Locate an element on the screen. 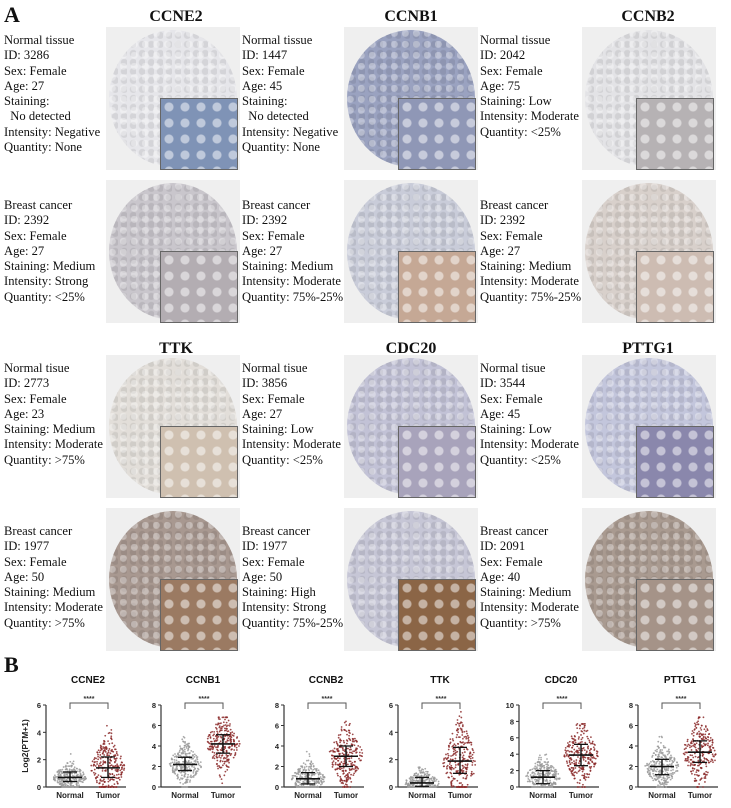 This screenshot has height=808, width=731. sample-info-line: Quantity: >75% is located at coordinates (44, 622).